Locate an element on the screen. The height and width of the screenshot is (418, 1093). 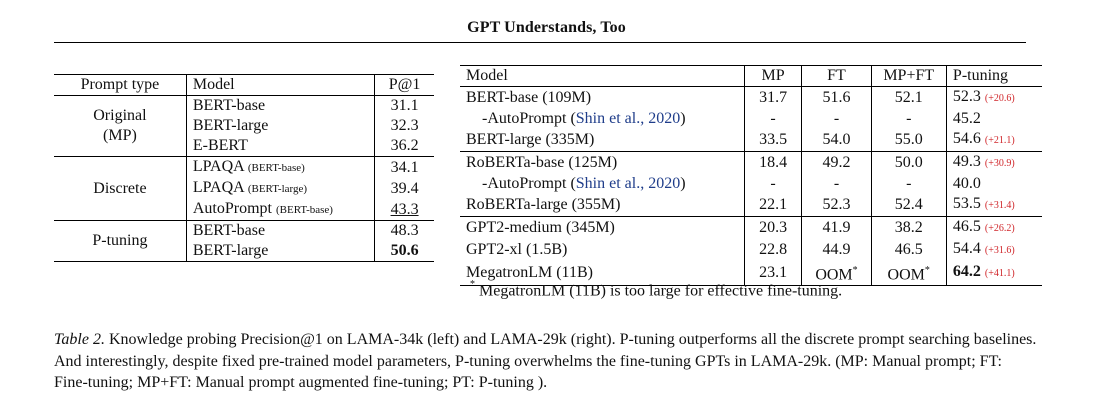
header-rule is located at coordinates (540, 42).